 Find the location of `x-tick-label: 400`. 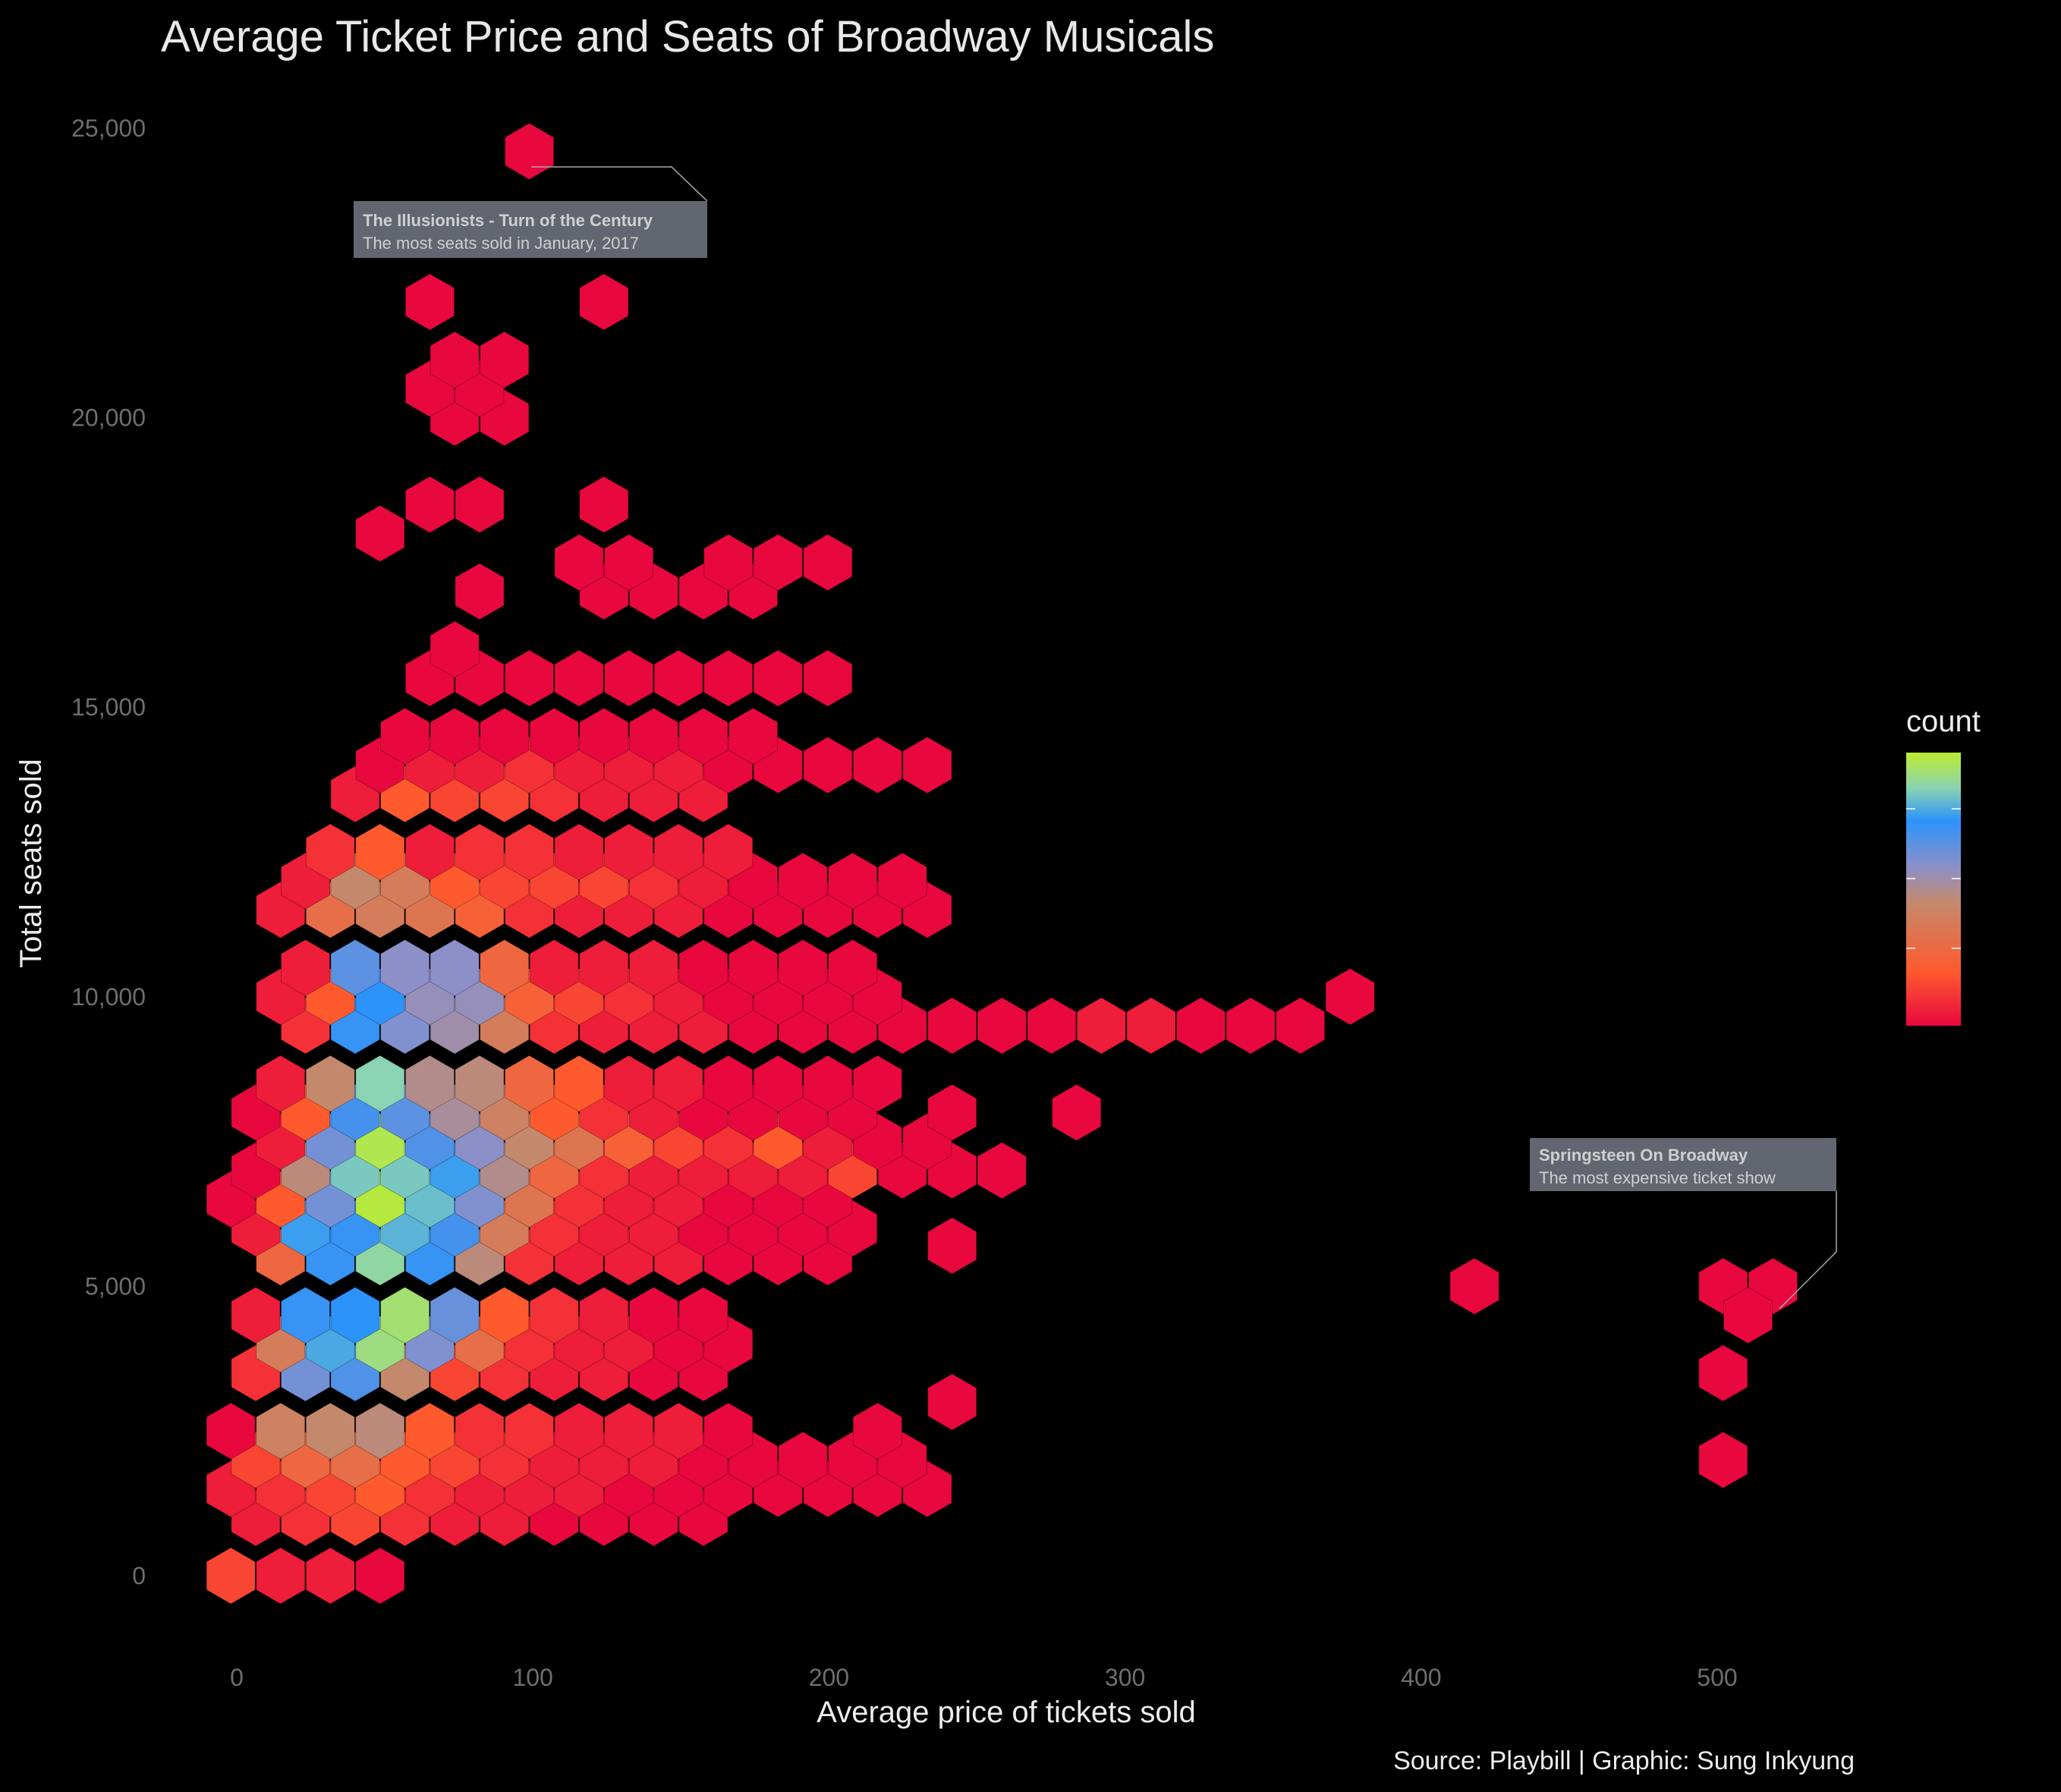

x-tick-label: 400 is located at coordinates (1421, 1678).